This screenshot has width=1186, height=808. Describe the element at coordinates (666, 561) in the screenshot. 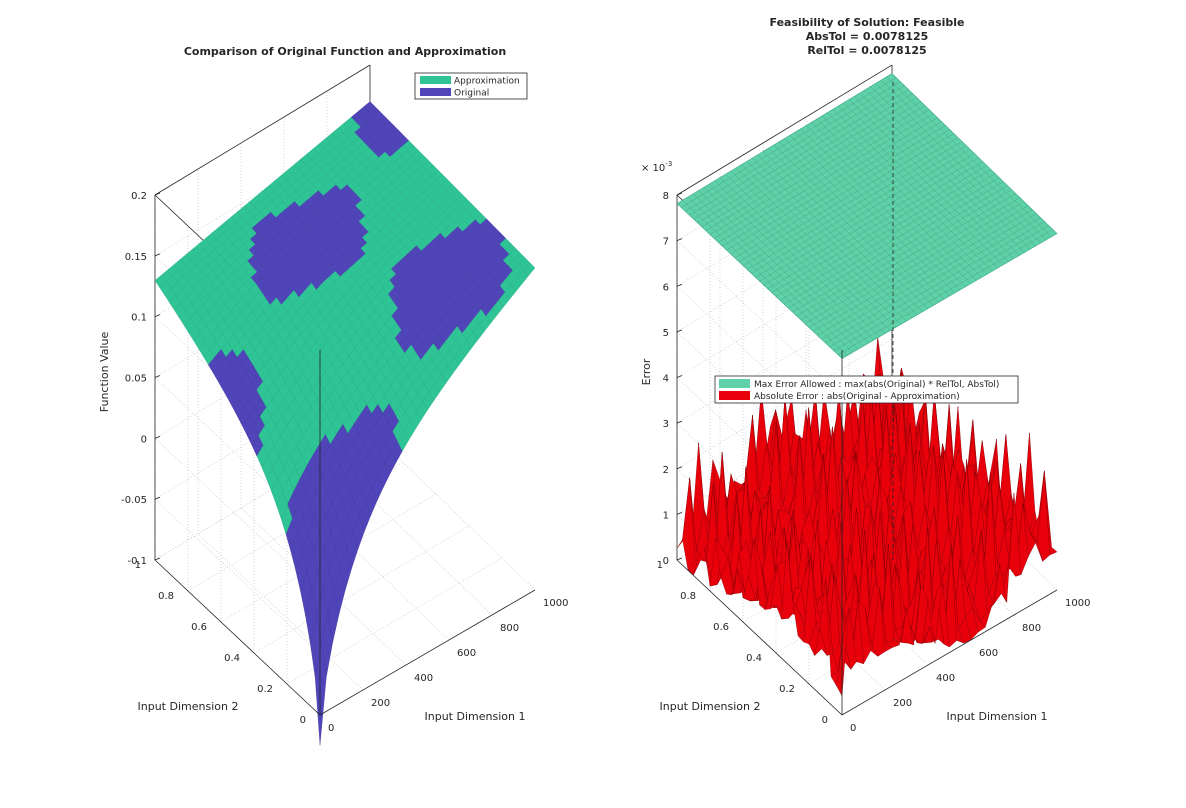

I see `right-ztick: 0` at that location.